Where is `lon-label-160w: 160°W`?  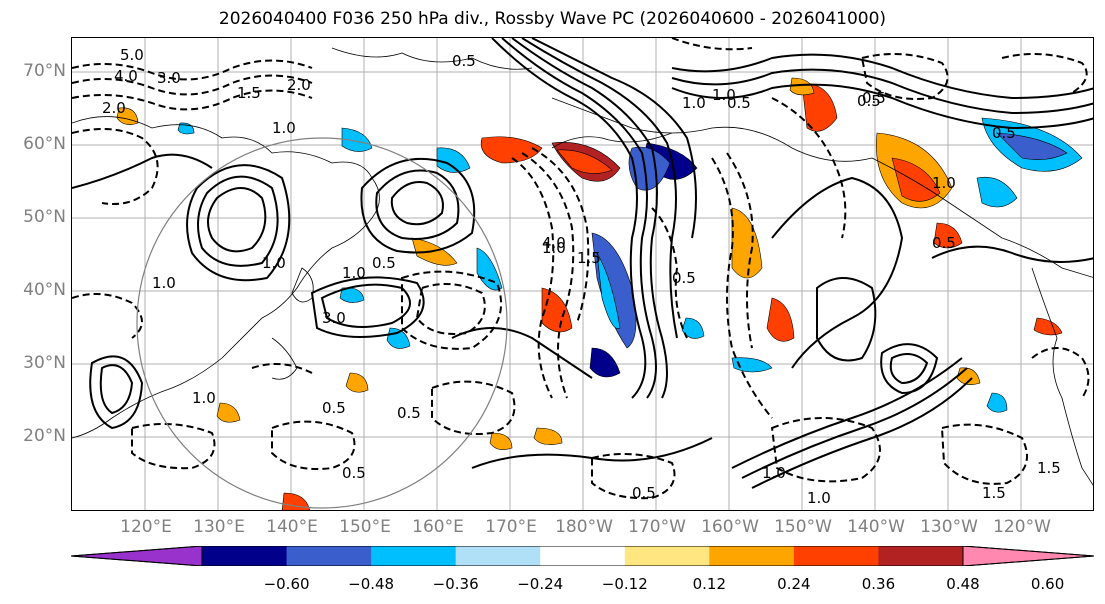 lon-label-160w: 160°W is located at coordinates (730, 527).